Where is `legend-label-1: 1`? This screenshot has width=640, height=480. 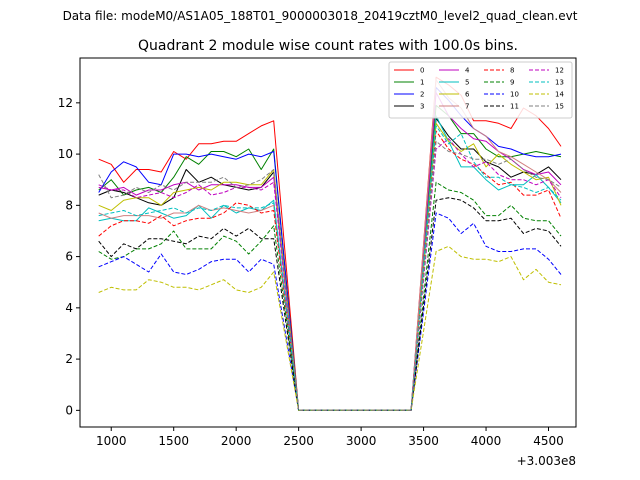 legend-label-1: 1 is located at coordinates (422, 83).